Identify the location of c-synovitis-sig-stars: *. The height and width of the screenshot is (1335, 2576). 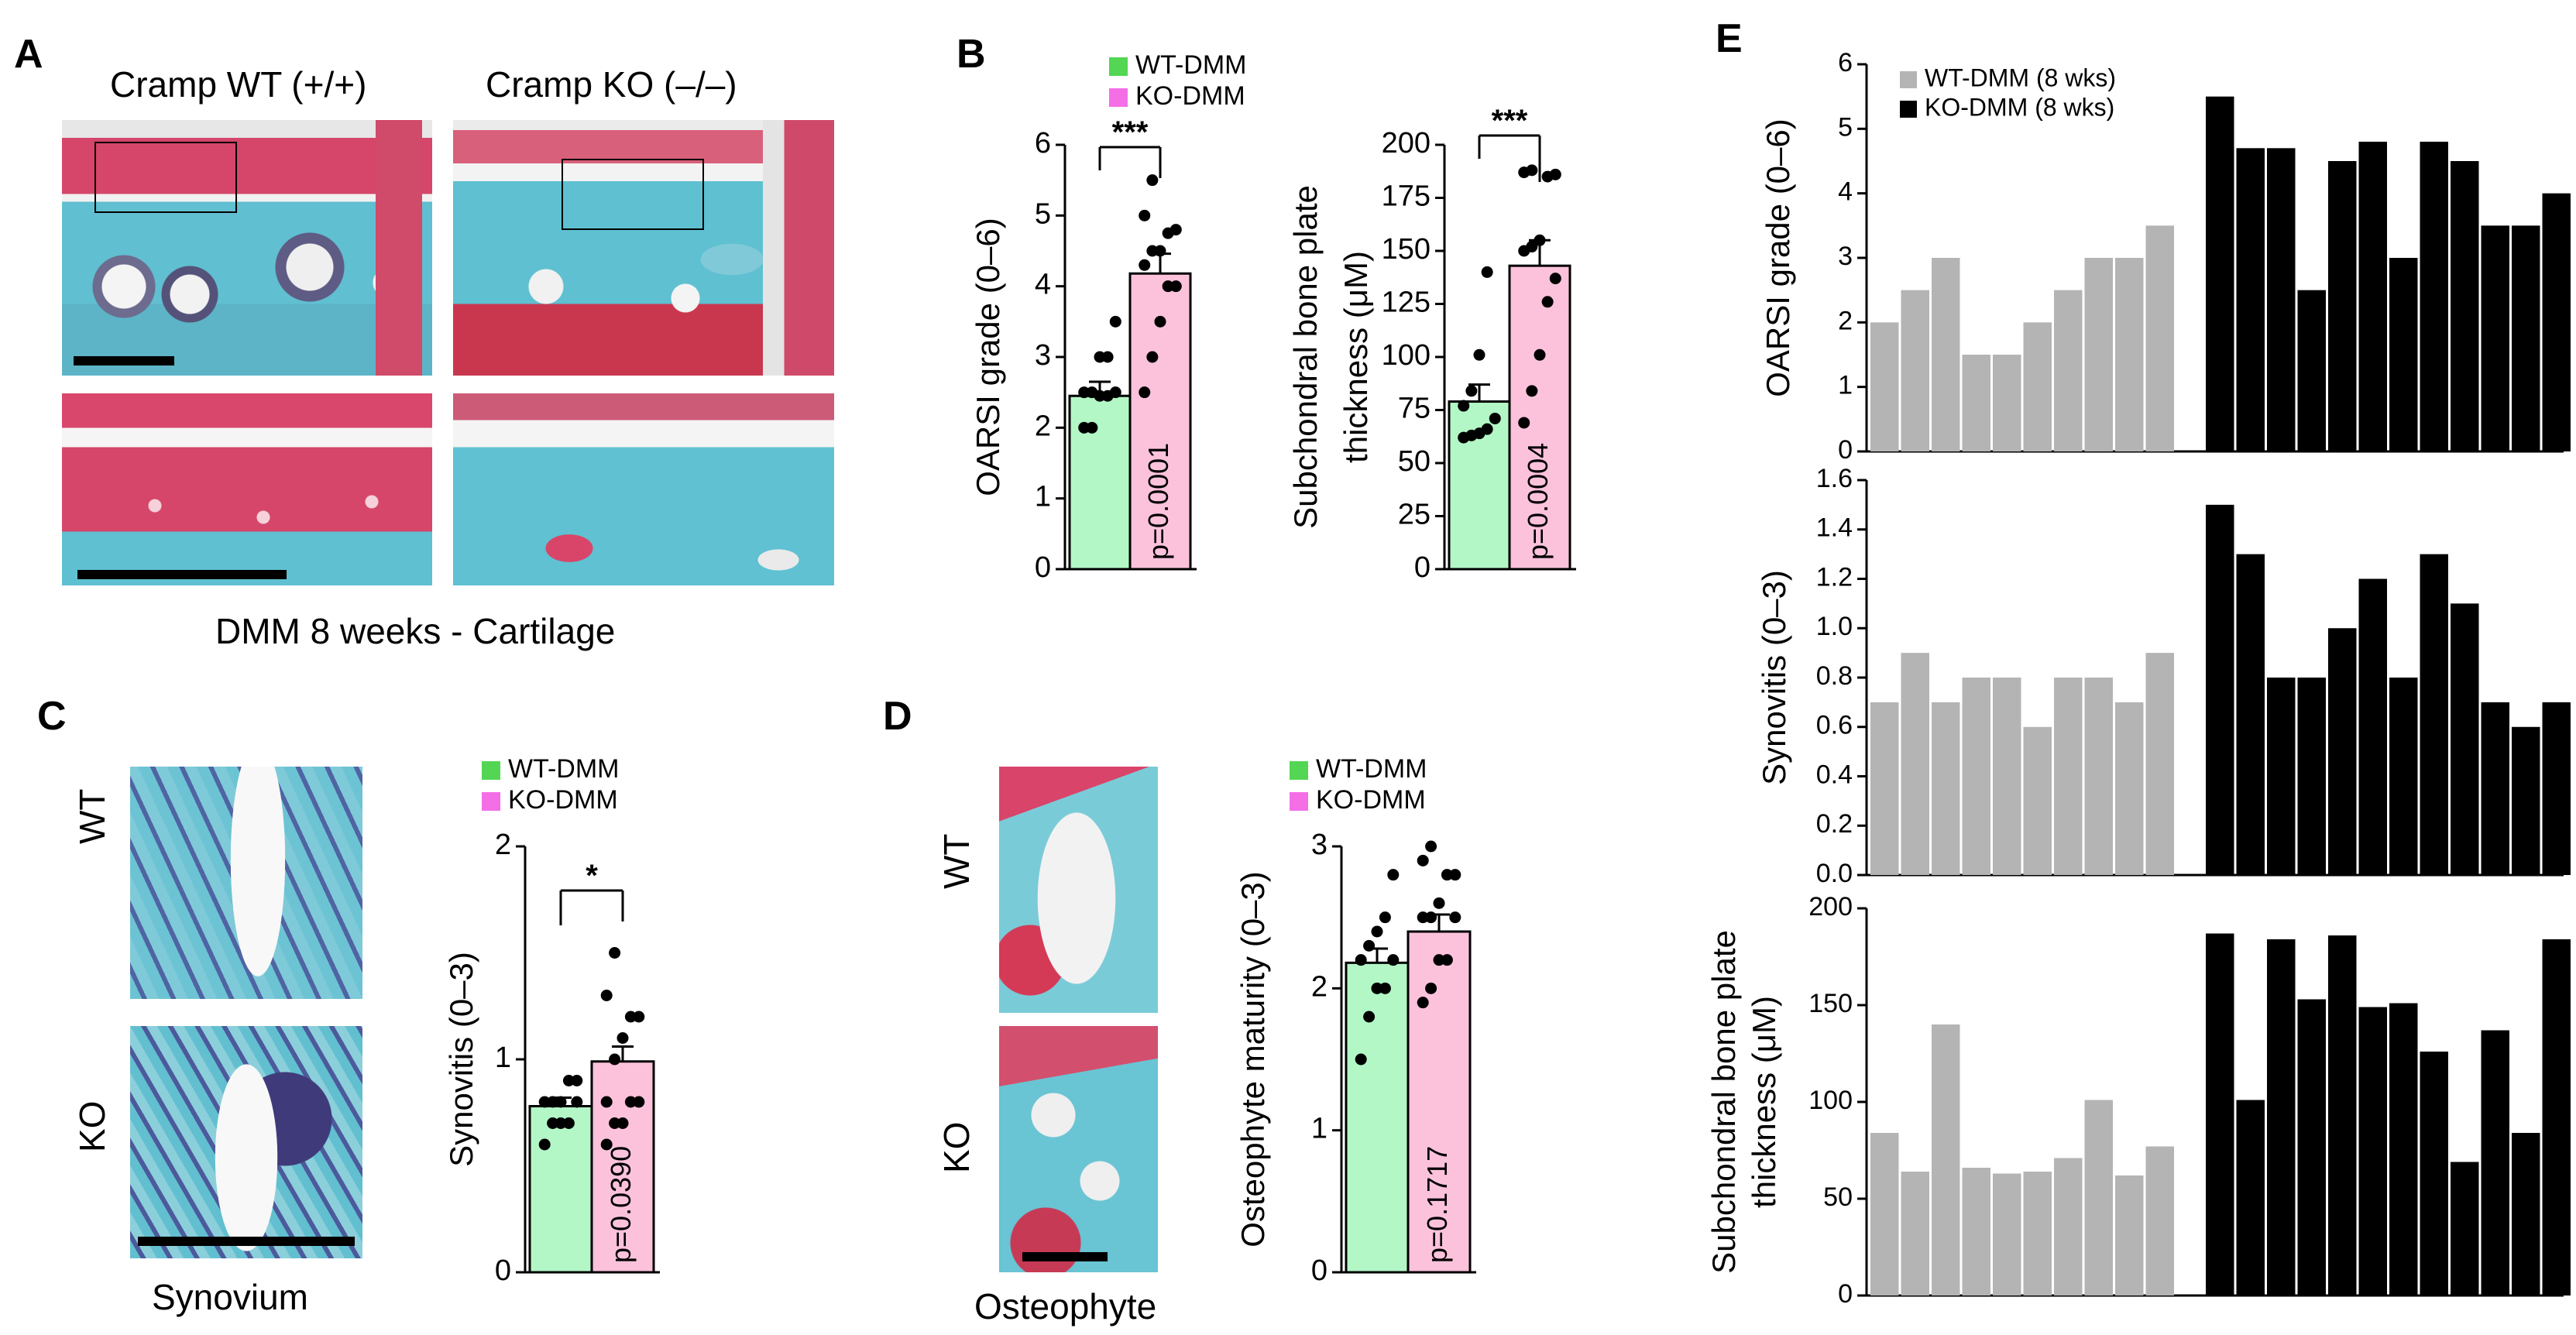
(592, 876).